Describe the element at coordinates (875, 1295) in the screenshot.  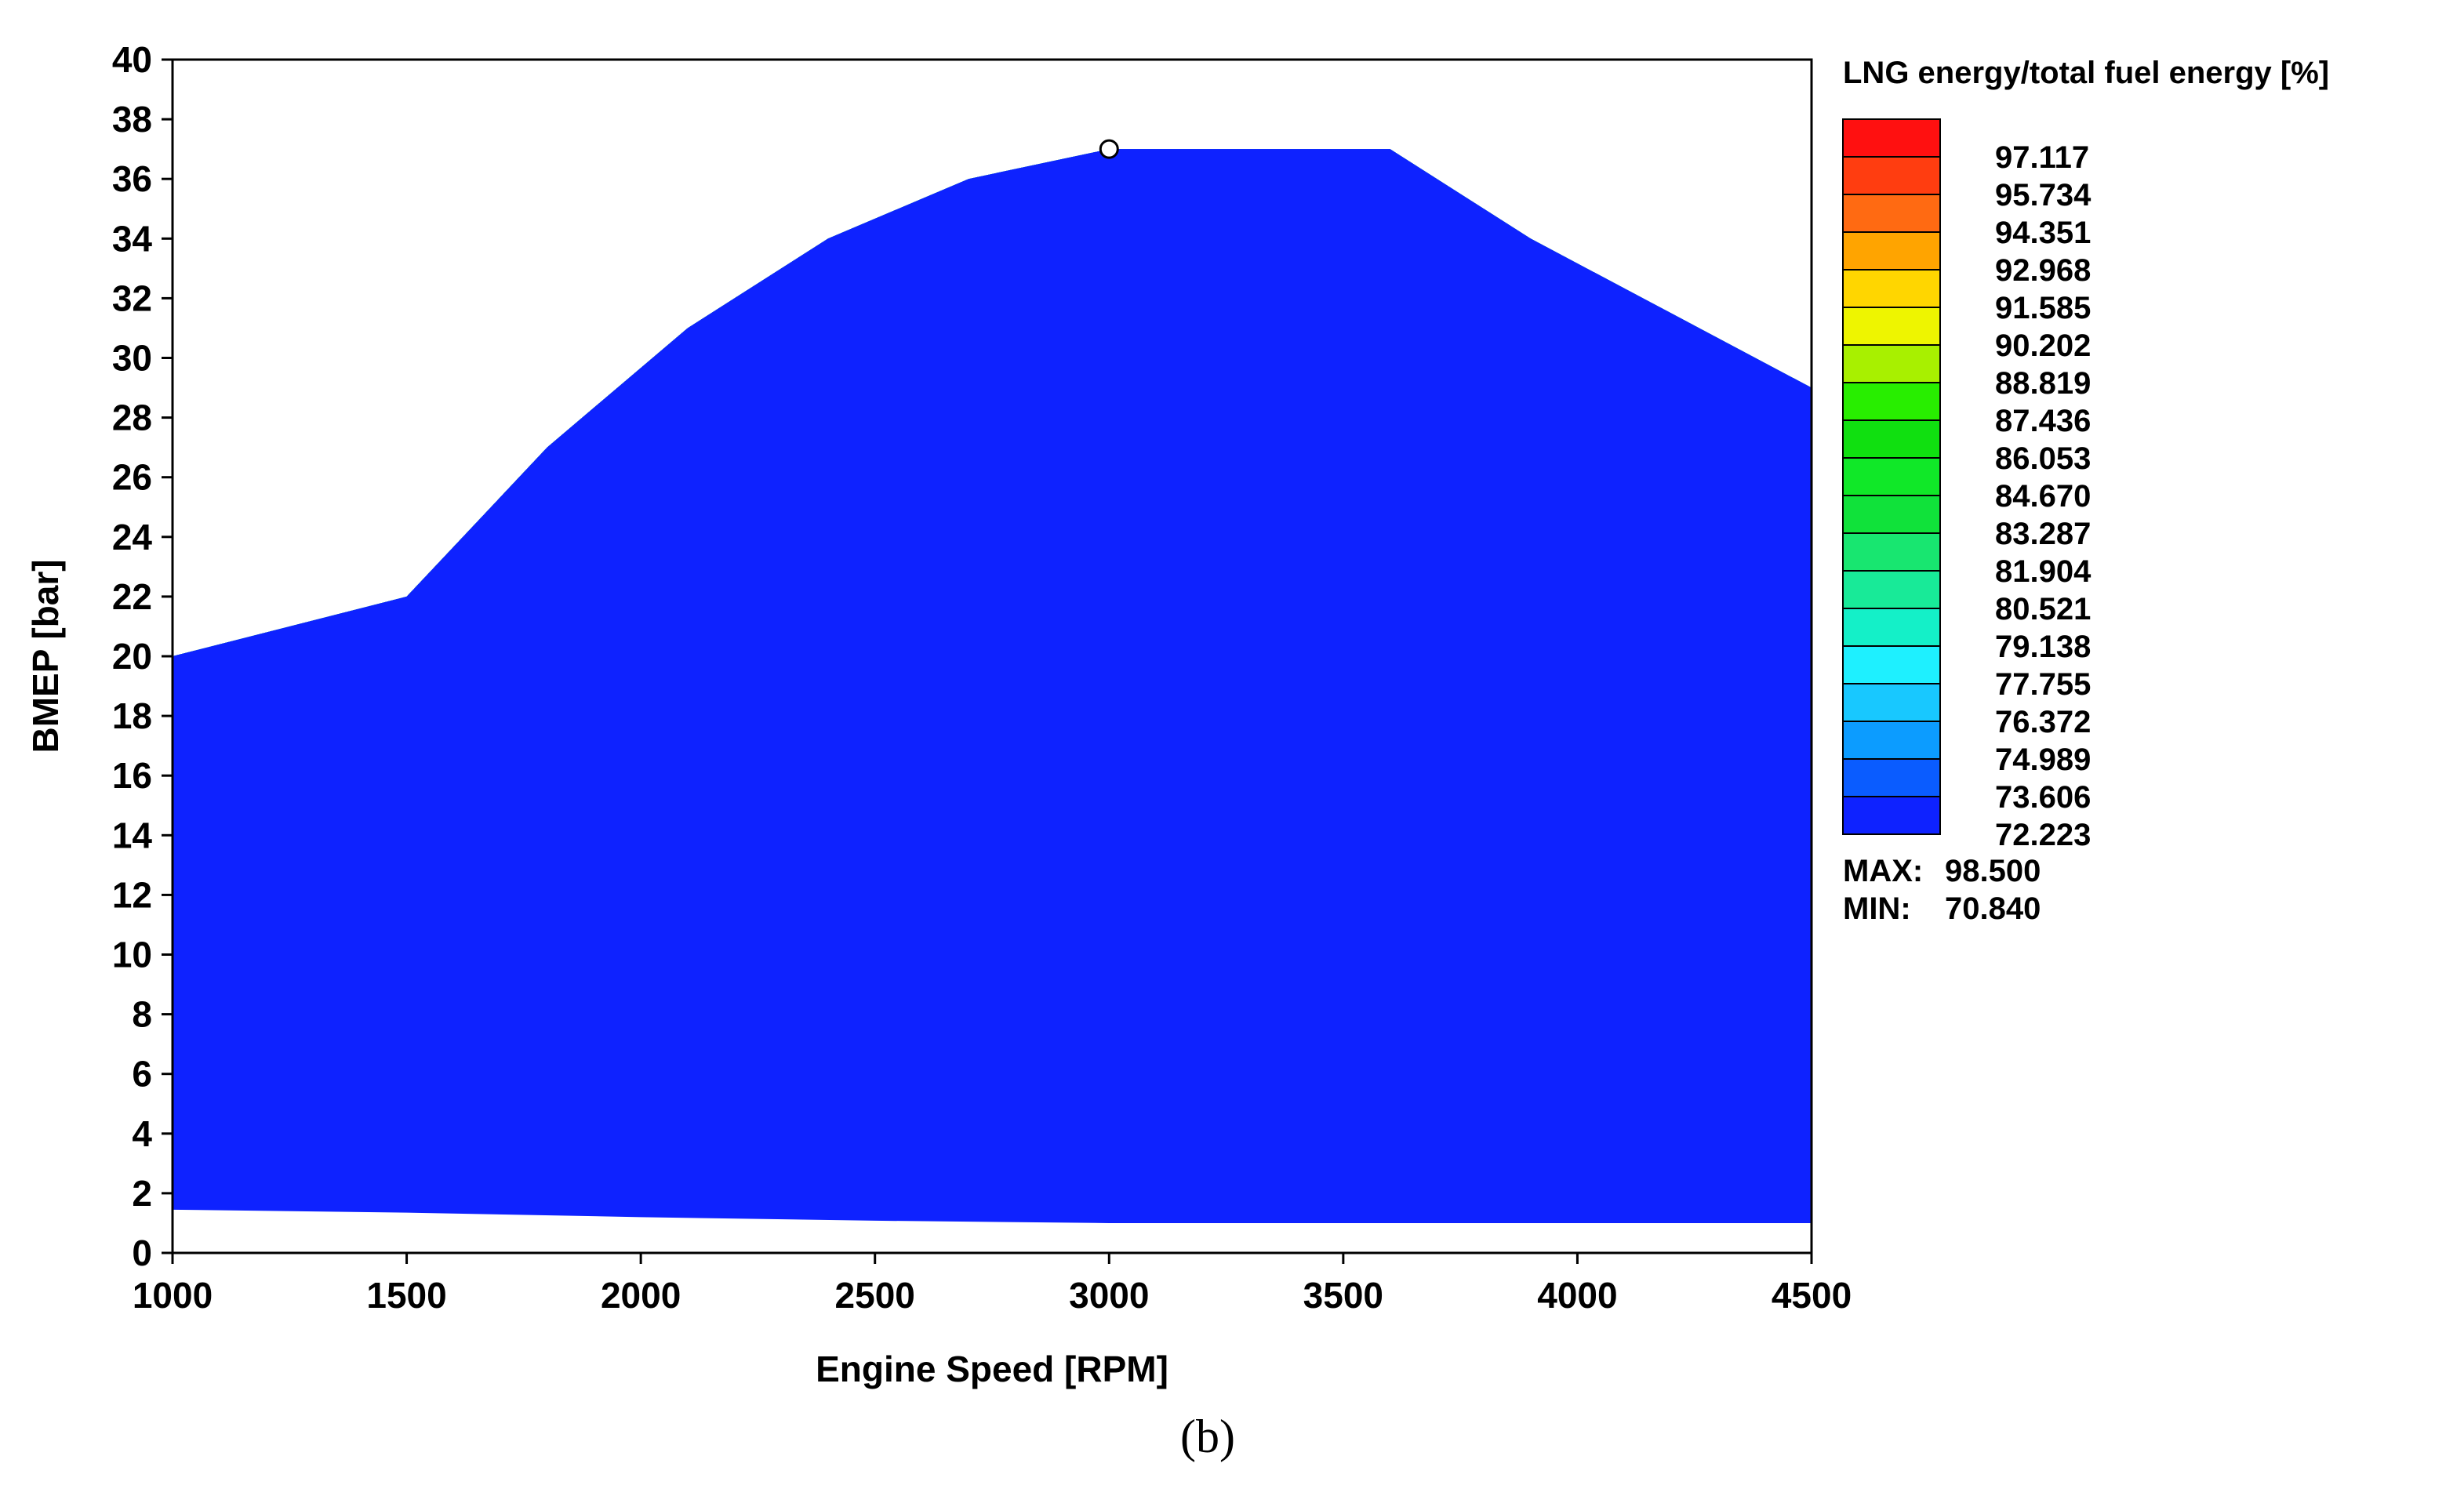
I see `x-tick-label: 2500` at that location.